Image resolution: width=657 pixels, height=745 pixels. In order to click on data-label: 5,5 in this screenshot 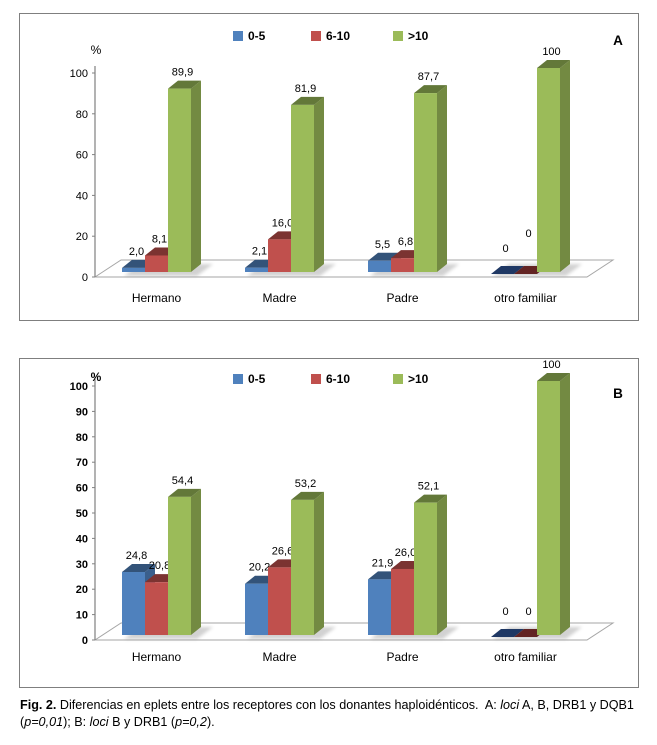, I will do `click(382, 245)`.